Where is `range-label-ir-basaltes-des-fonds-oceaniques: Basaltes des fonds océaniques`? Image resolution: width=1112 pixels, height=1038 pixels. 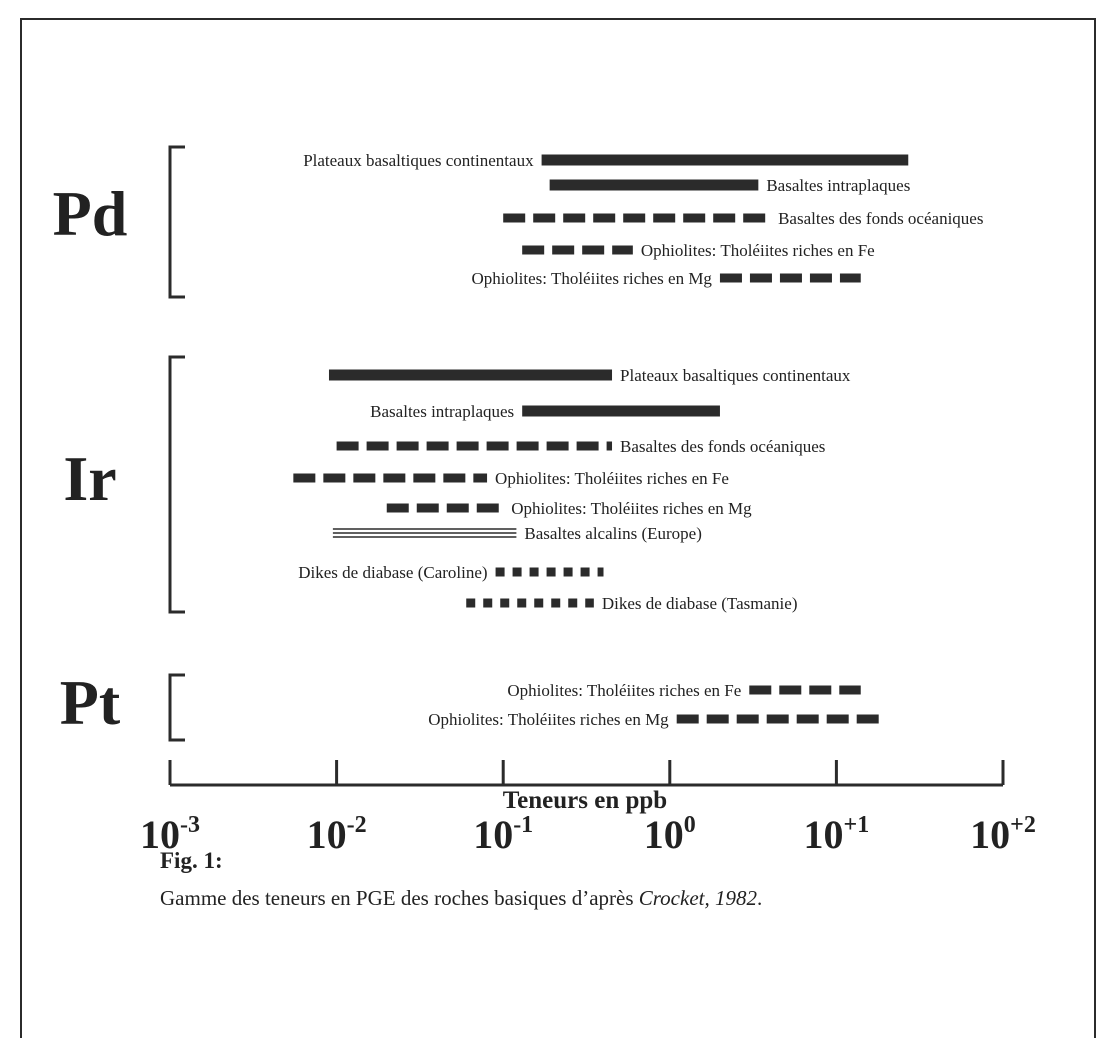
range-label-ir-basaltes-des-fonds-oceaniques: Basaltes des fonds océaniques is located at coordinates (722, 446).